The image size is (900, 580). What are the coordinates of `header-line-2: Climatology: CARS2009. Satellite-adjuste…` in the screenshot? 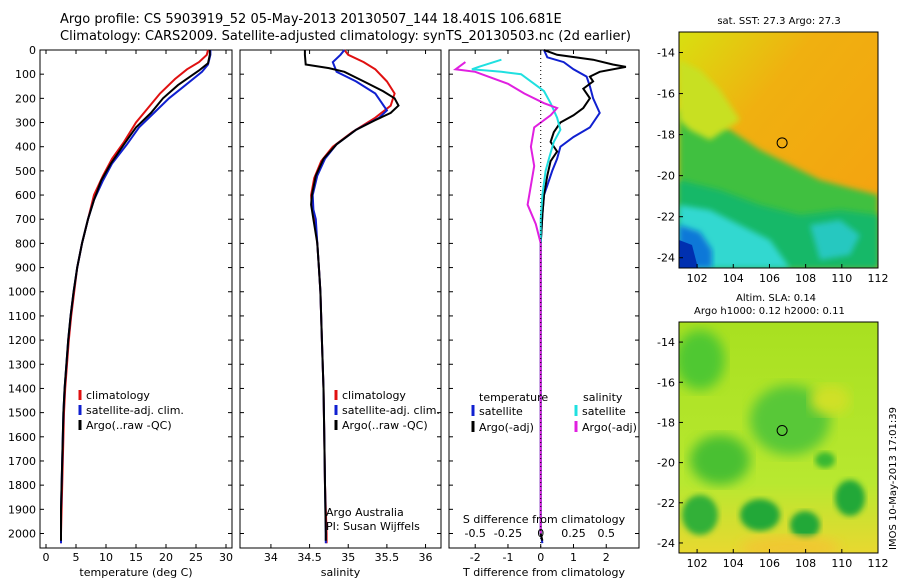 It's located at (345, 36).